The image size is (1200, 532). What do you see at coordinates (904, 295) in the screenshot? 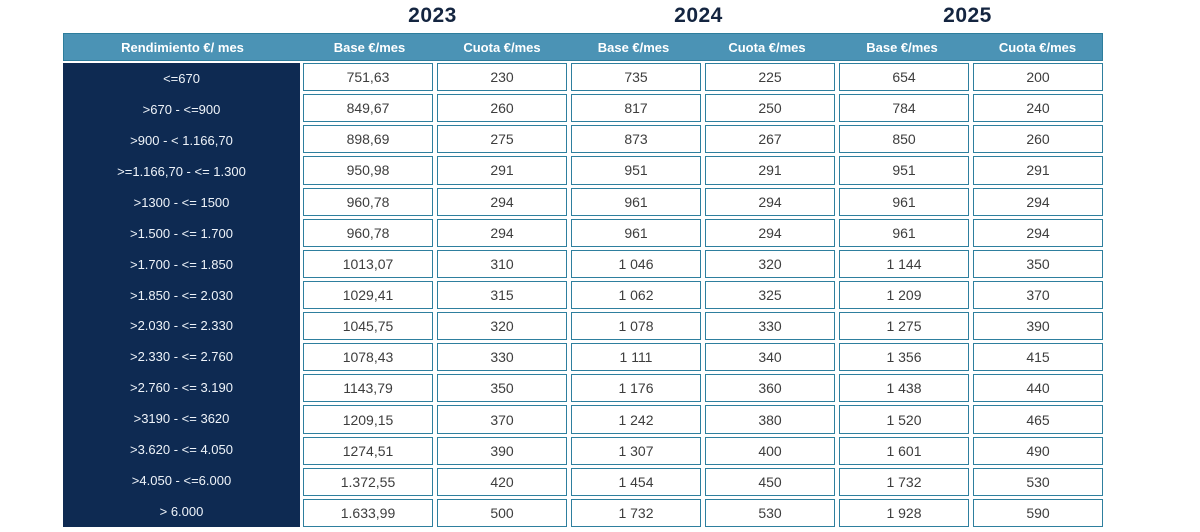
I see `table-cell: 1 209` at bounding box center [904, 295].